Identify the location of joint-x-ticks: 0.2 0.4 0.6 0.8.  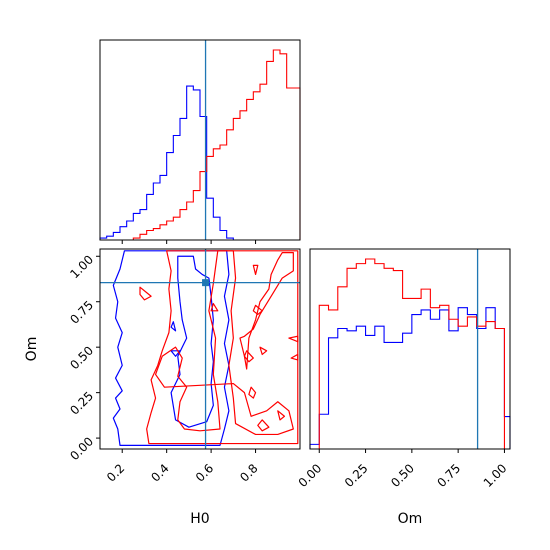
(182, 467).